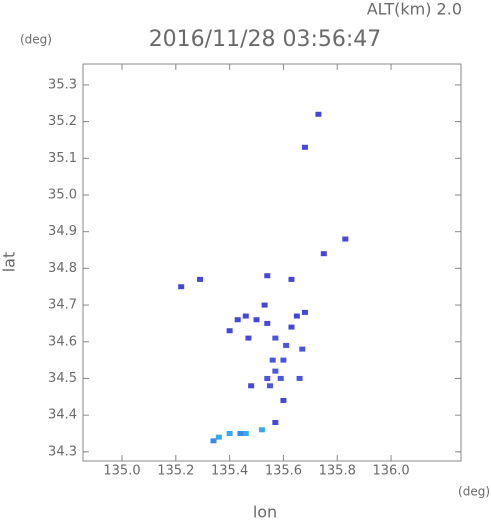 This screenshot has width=491, height=521. I want to click on x-tick-label: 135.4, so click(229, 471).